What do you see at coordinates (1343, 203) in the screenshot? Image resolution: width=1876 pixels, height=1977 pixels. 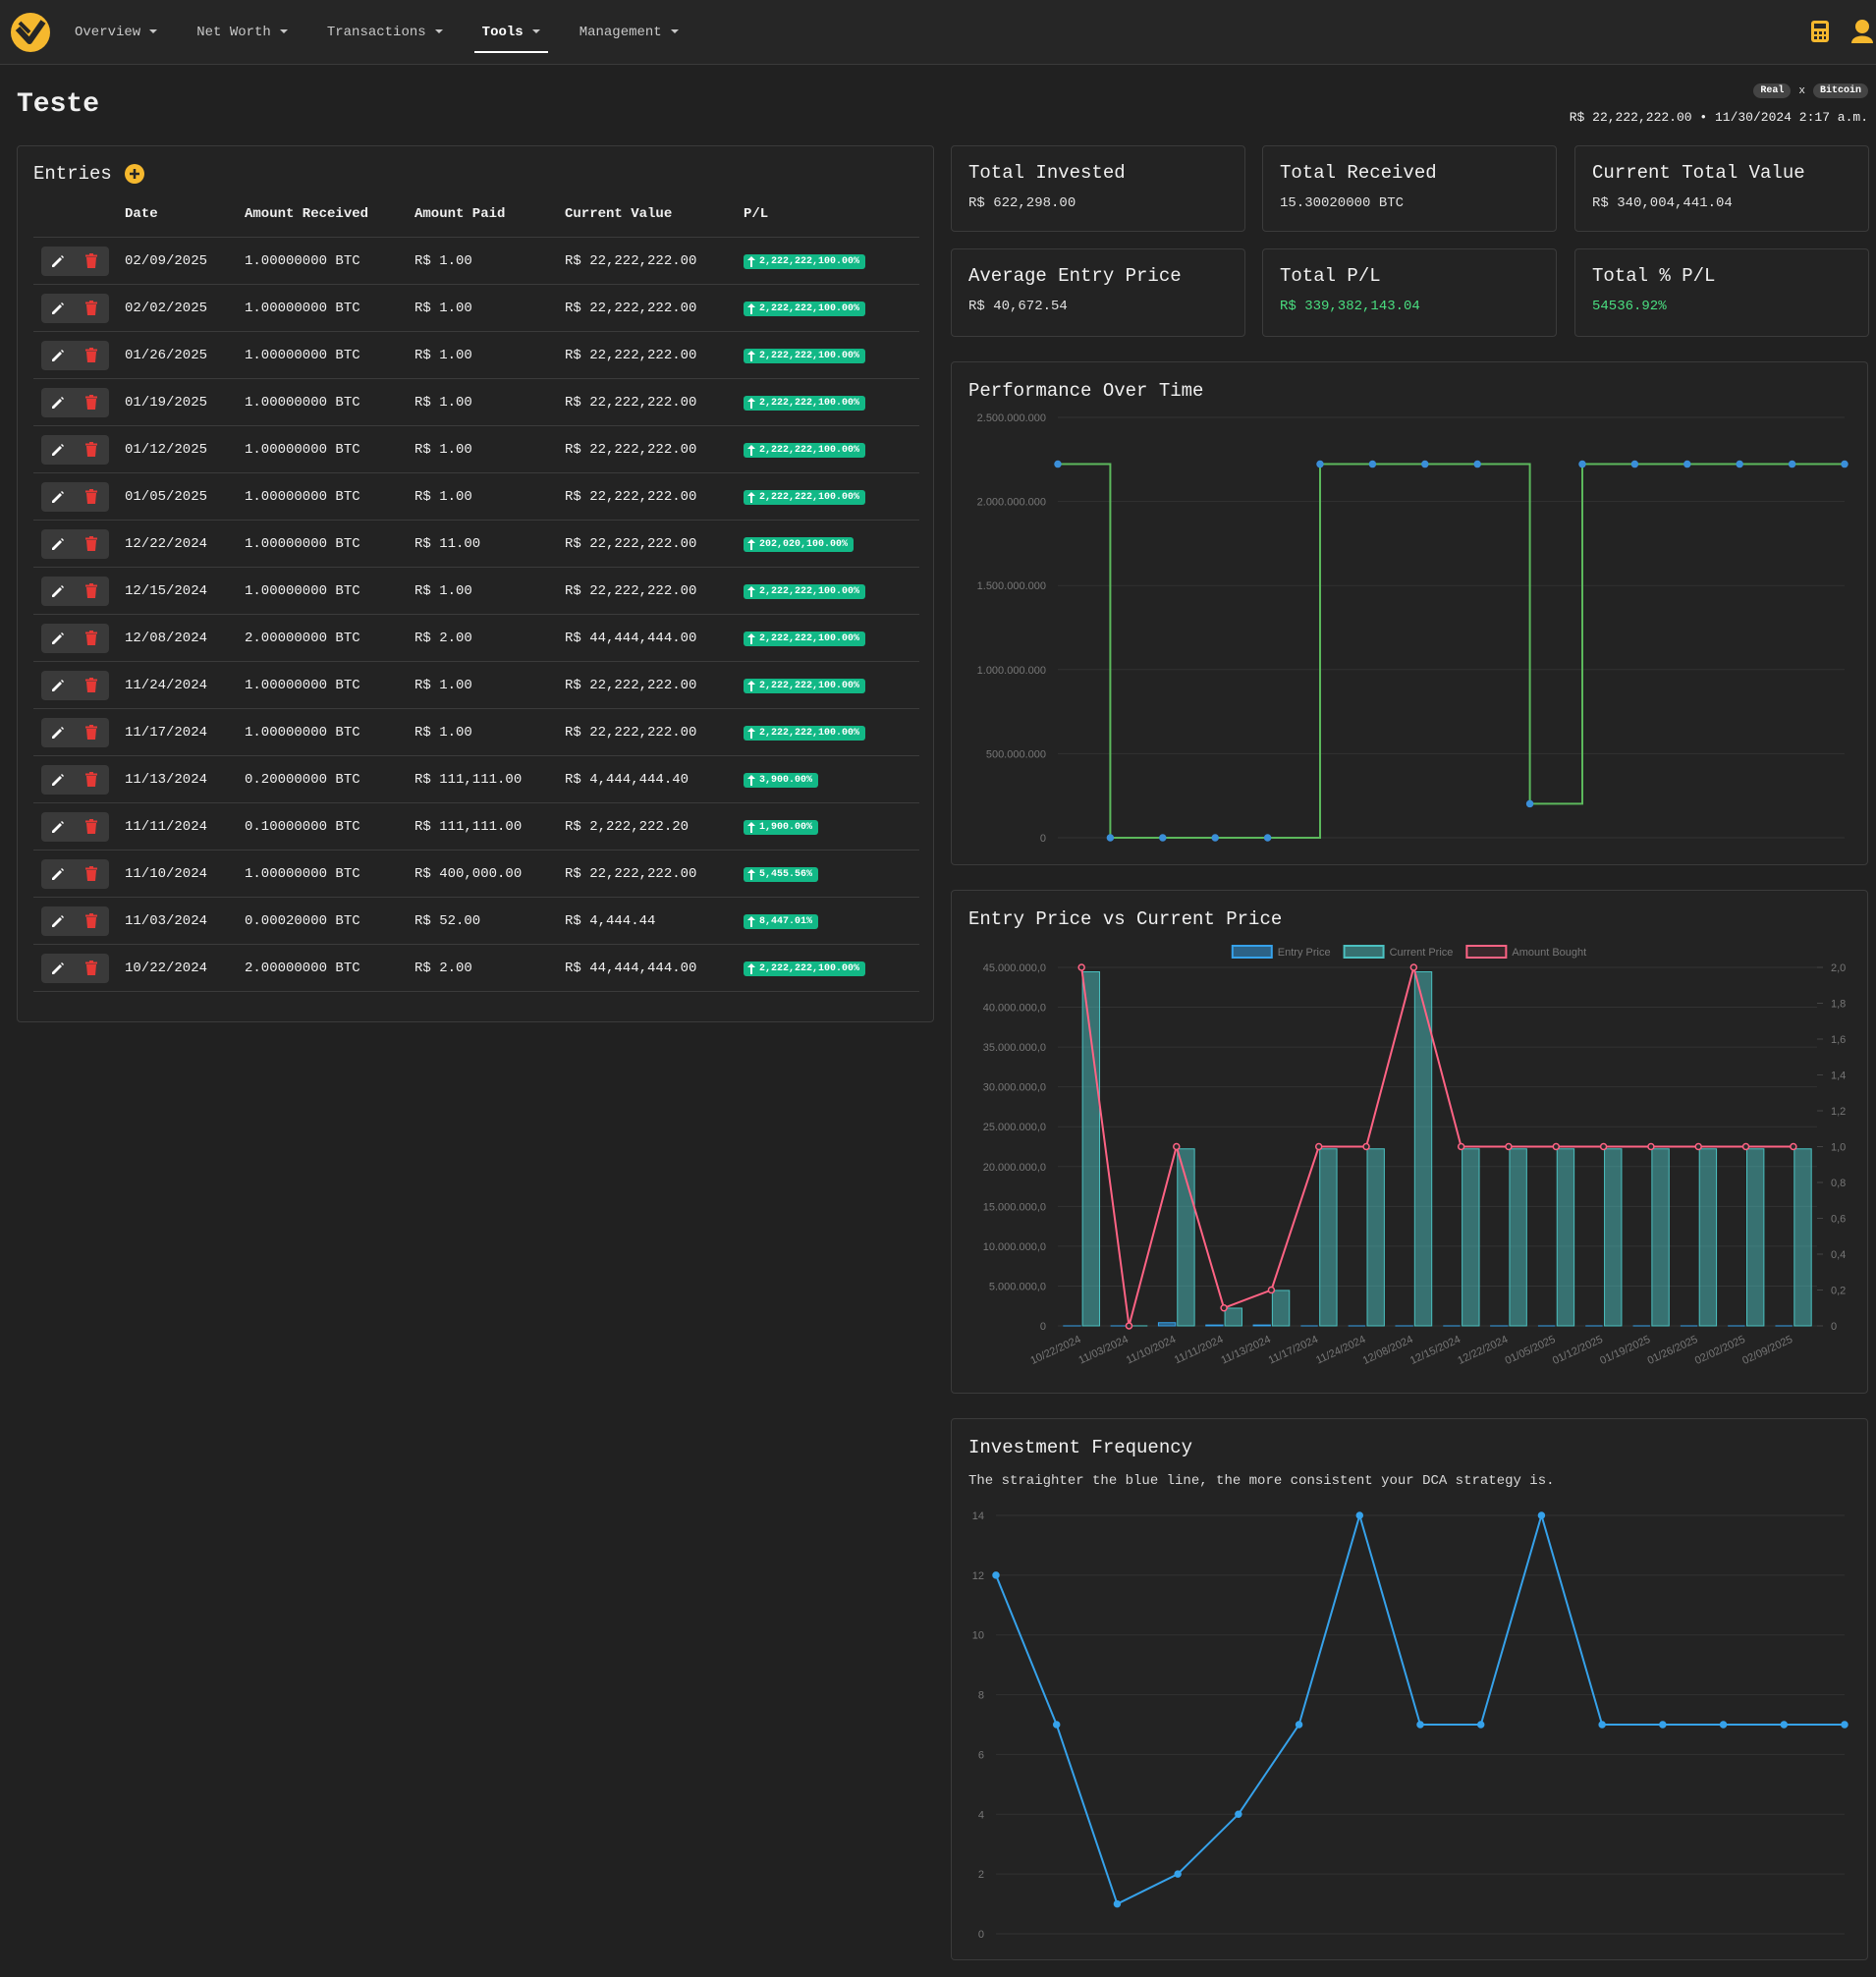 I see `stat-value: 15.30020000 BTC` at bounding box center [1343, 203].